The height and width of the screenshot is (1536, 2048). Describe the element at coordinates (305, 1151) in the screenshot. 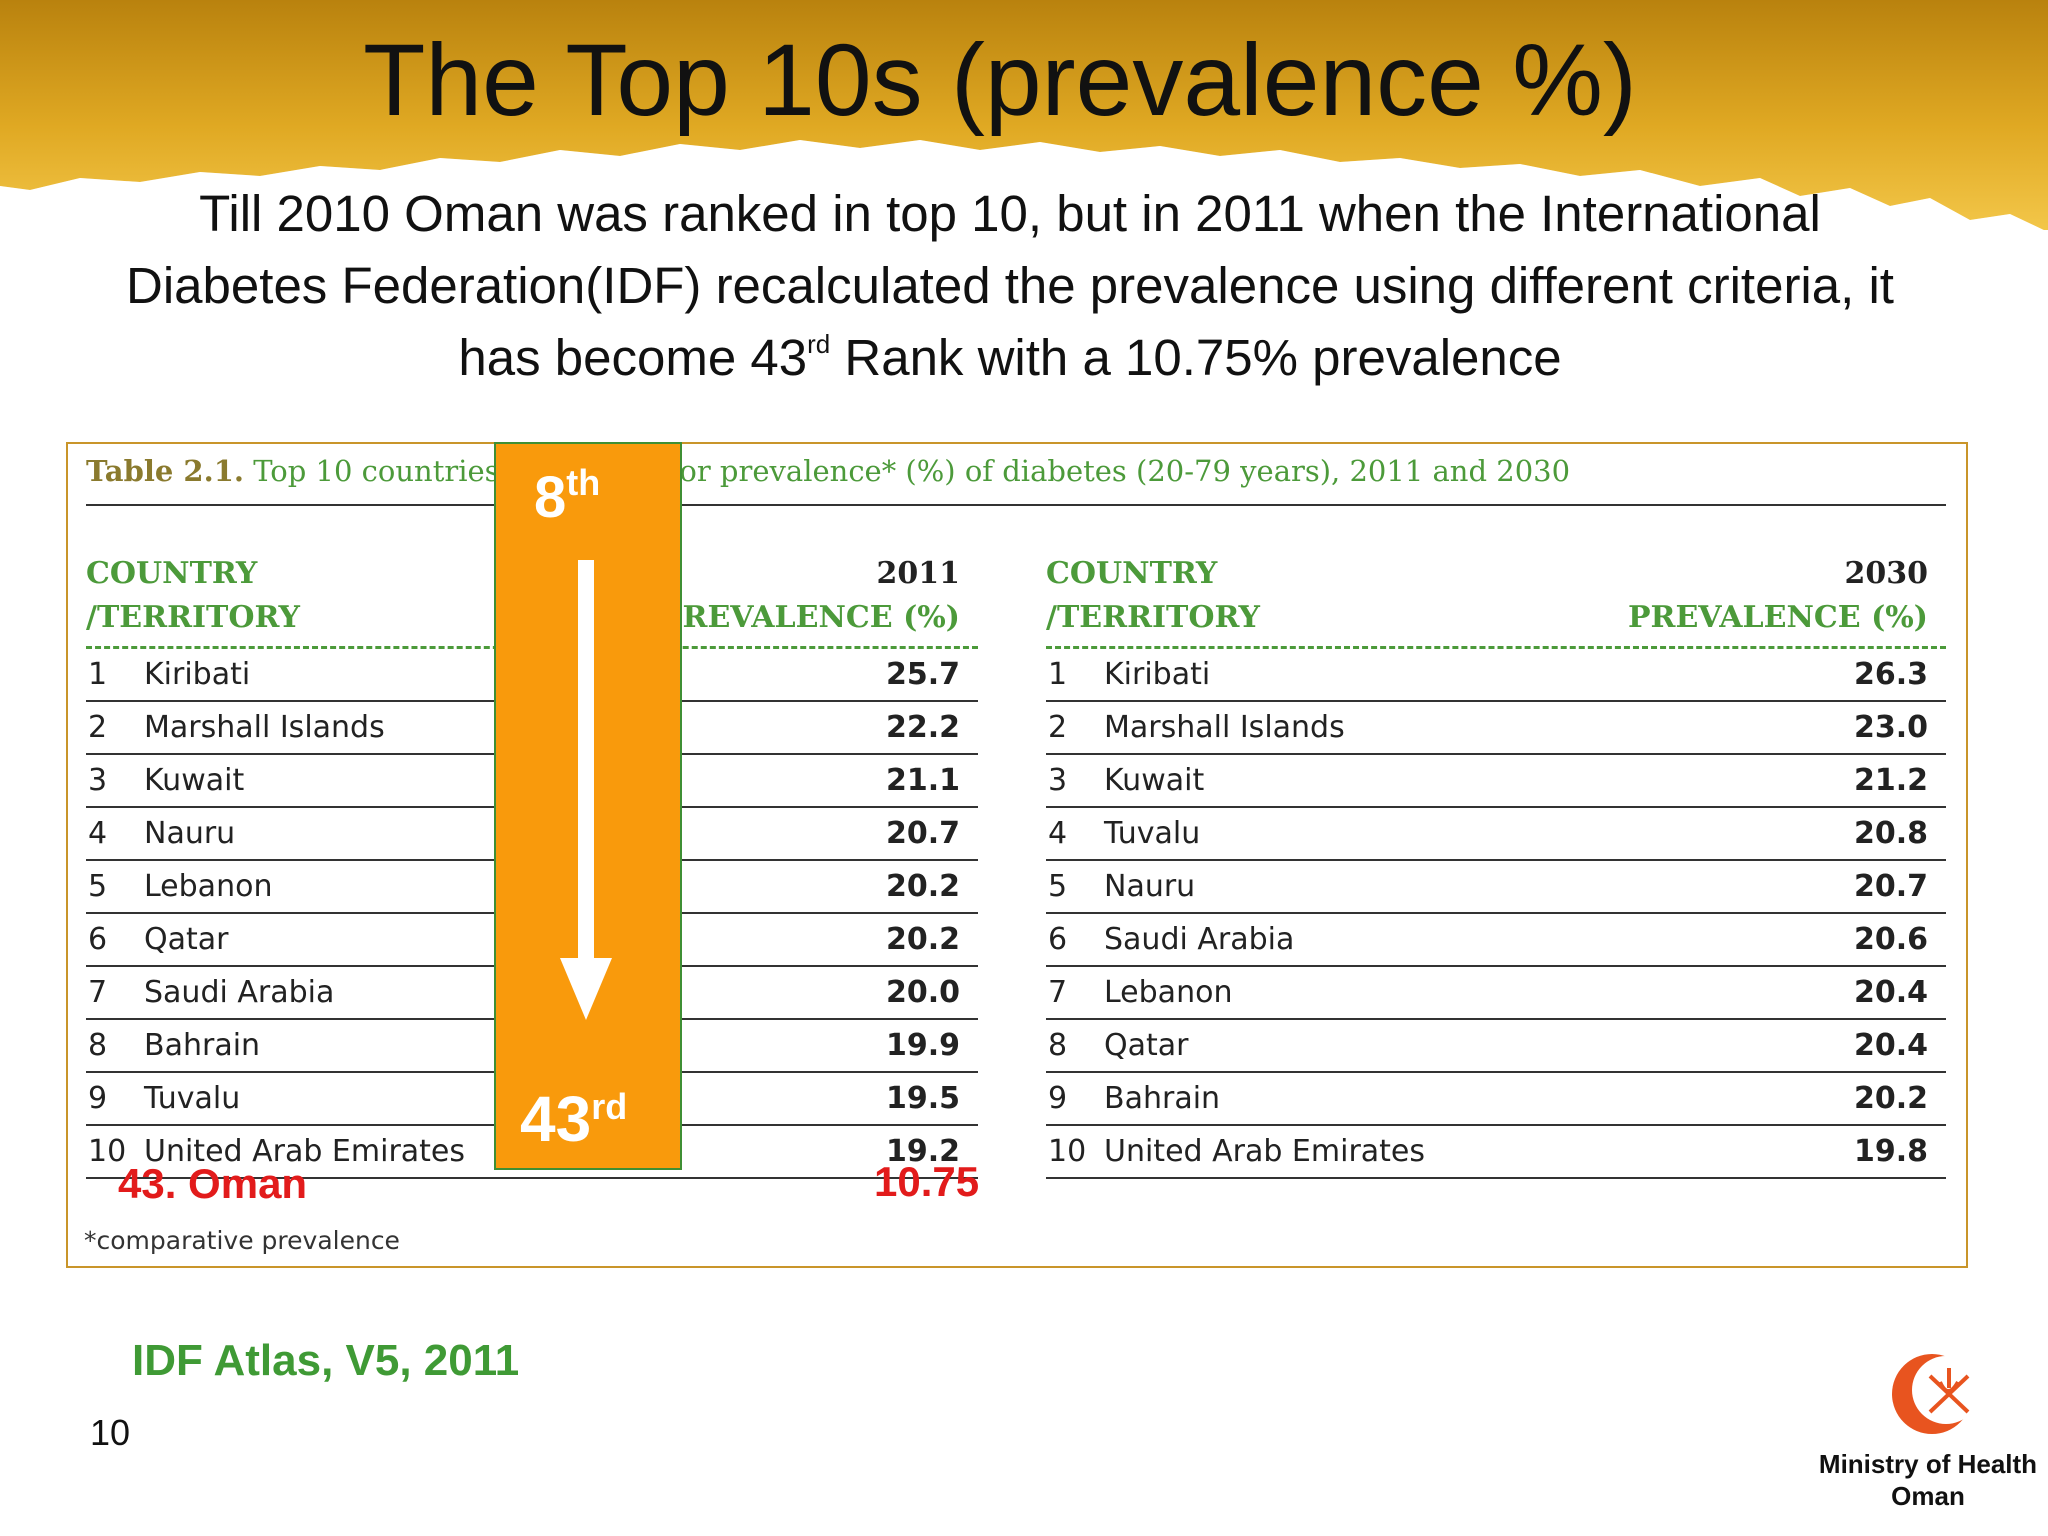

I see `row-country: United Arab Emirates` at that location.